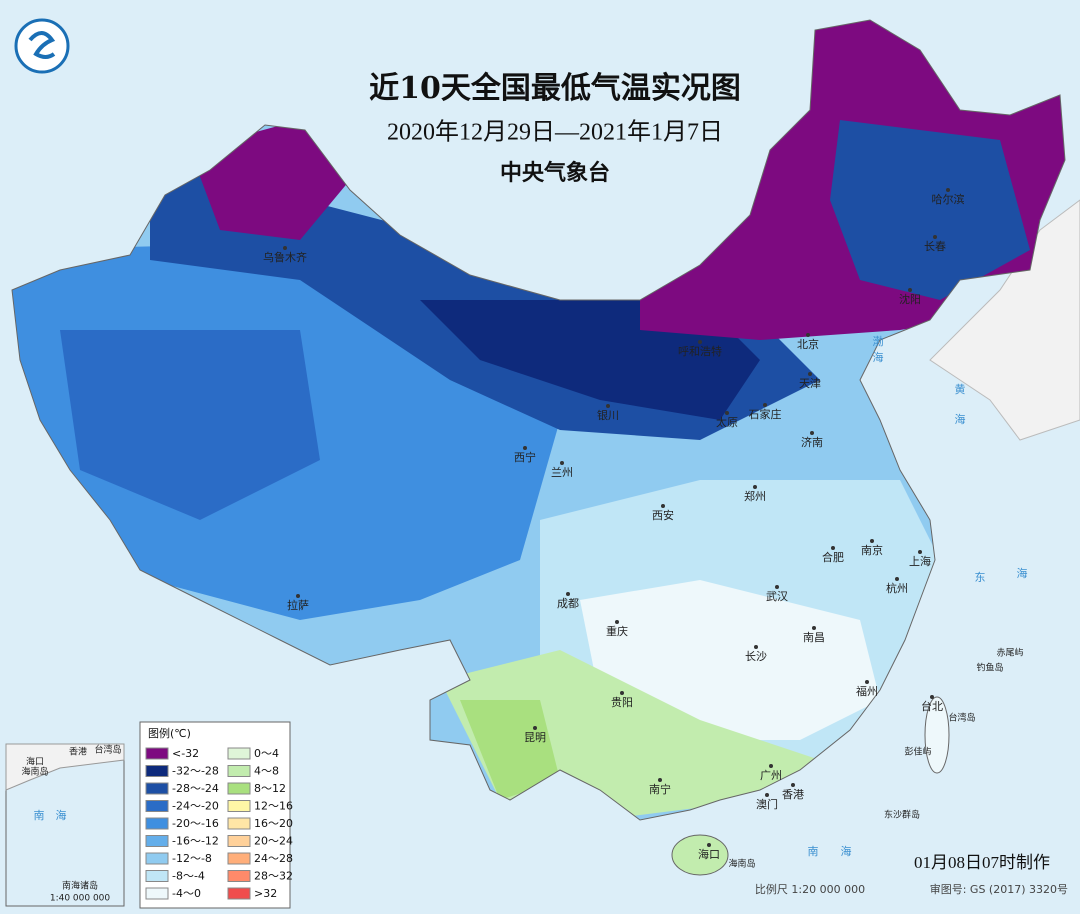 The height and width of the screenshot is (914, 1080). I want to click on city-label: 太原, so click(727, 422).